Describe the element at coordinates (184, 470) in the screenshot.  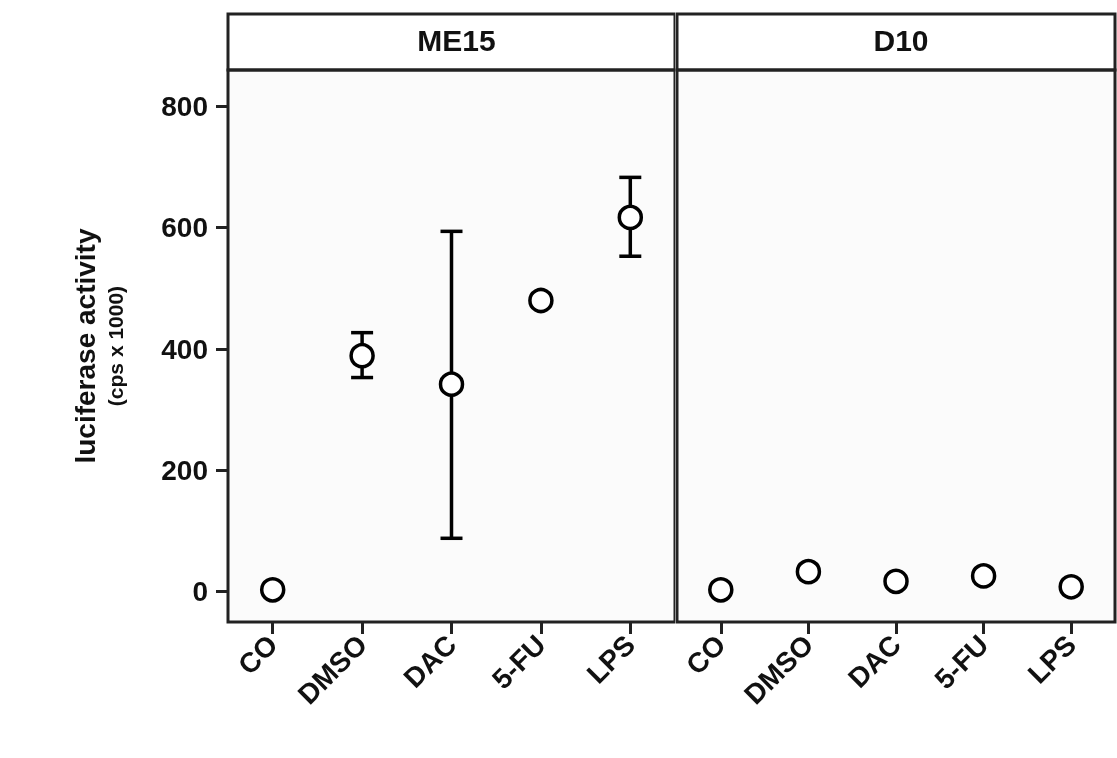
I see `y-tick-label: 200` at that location.